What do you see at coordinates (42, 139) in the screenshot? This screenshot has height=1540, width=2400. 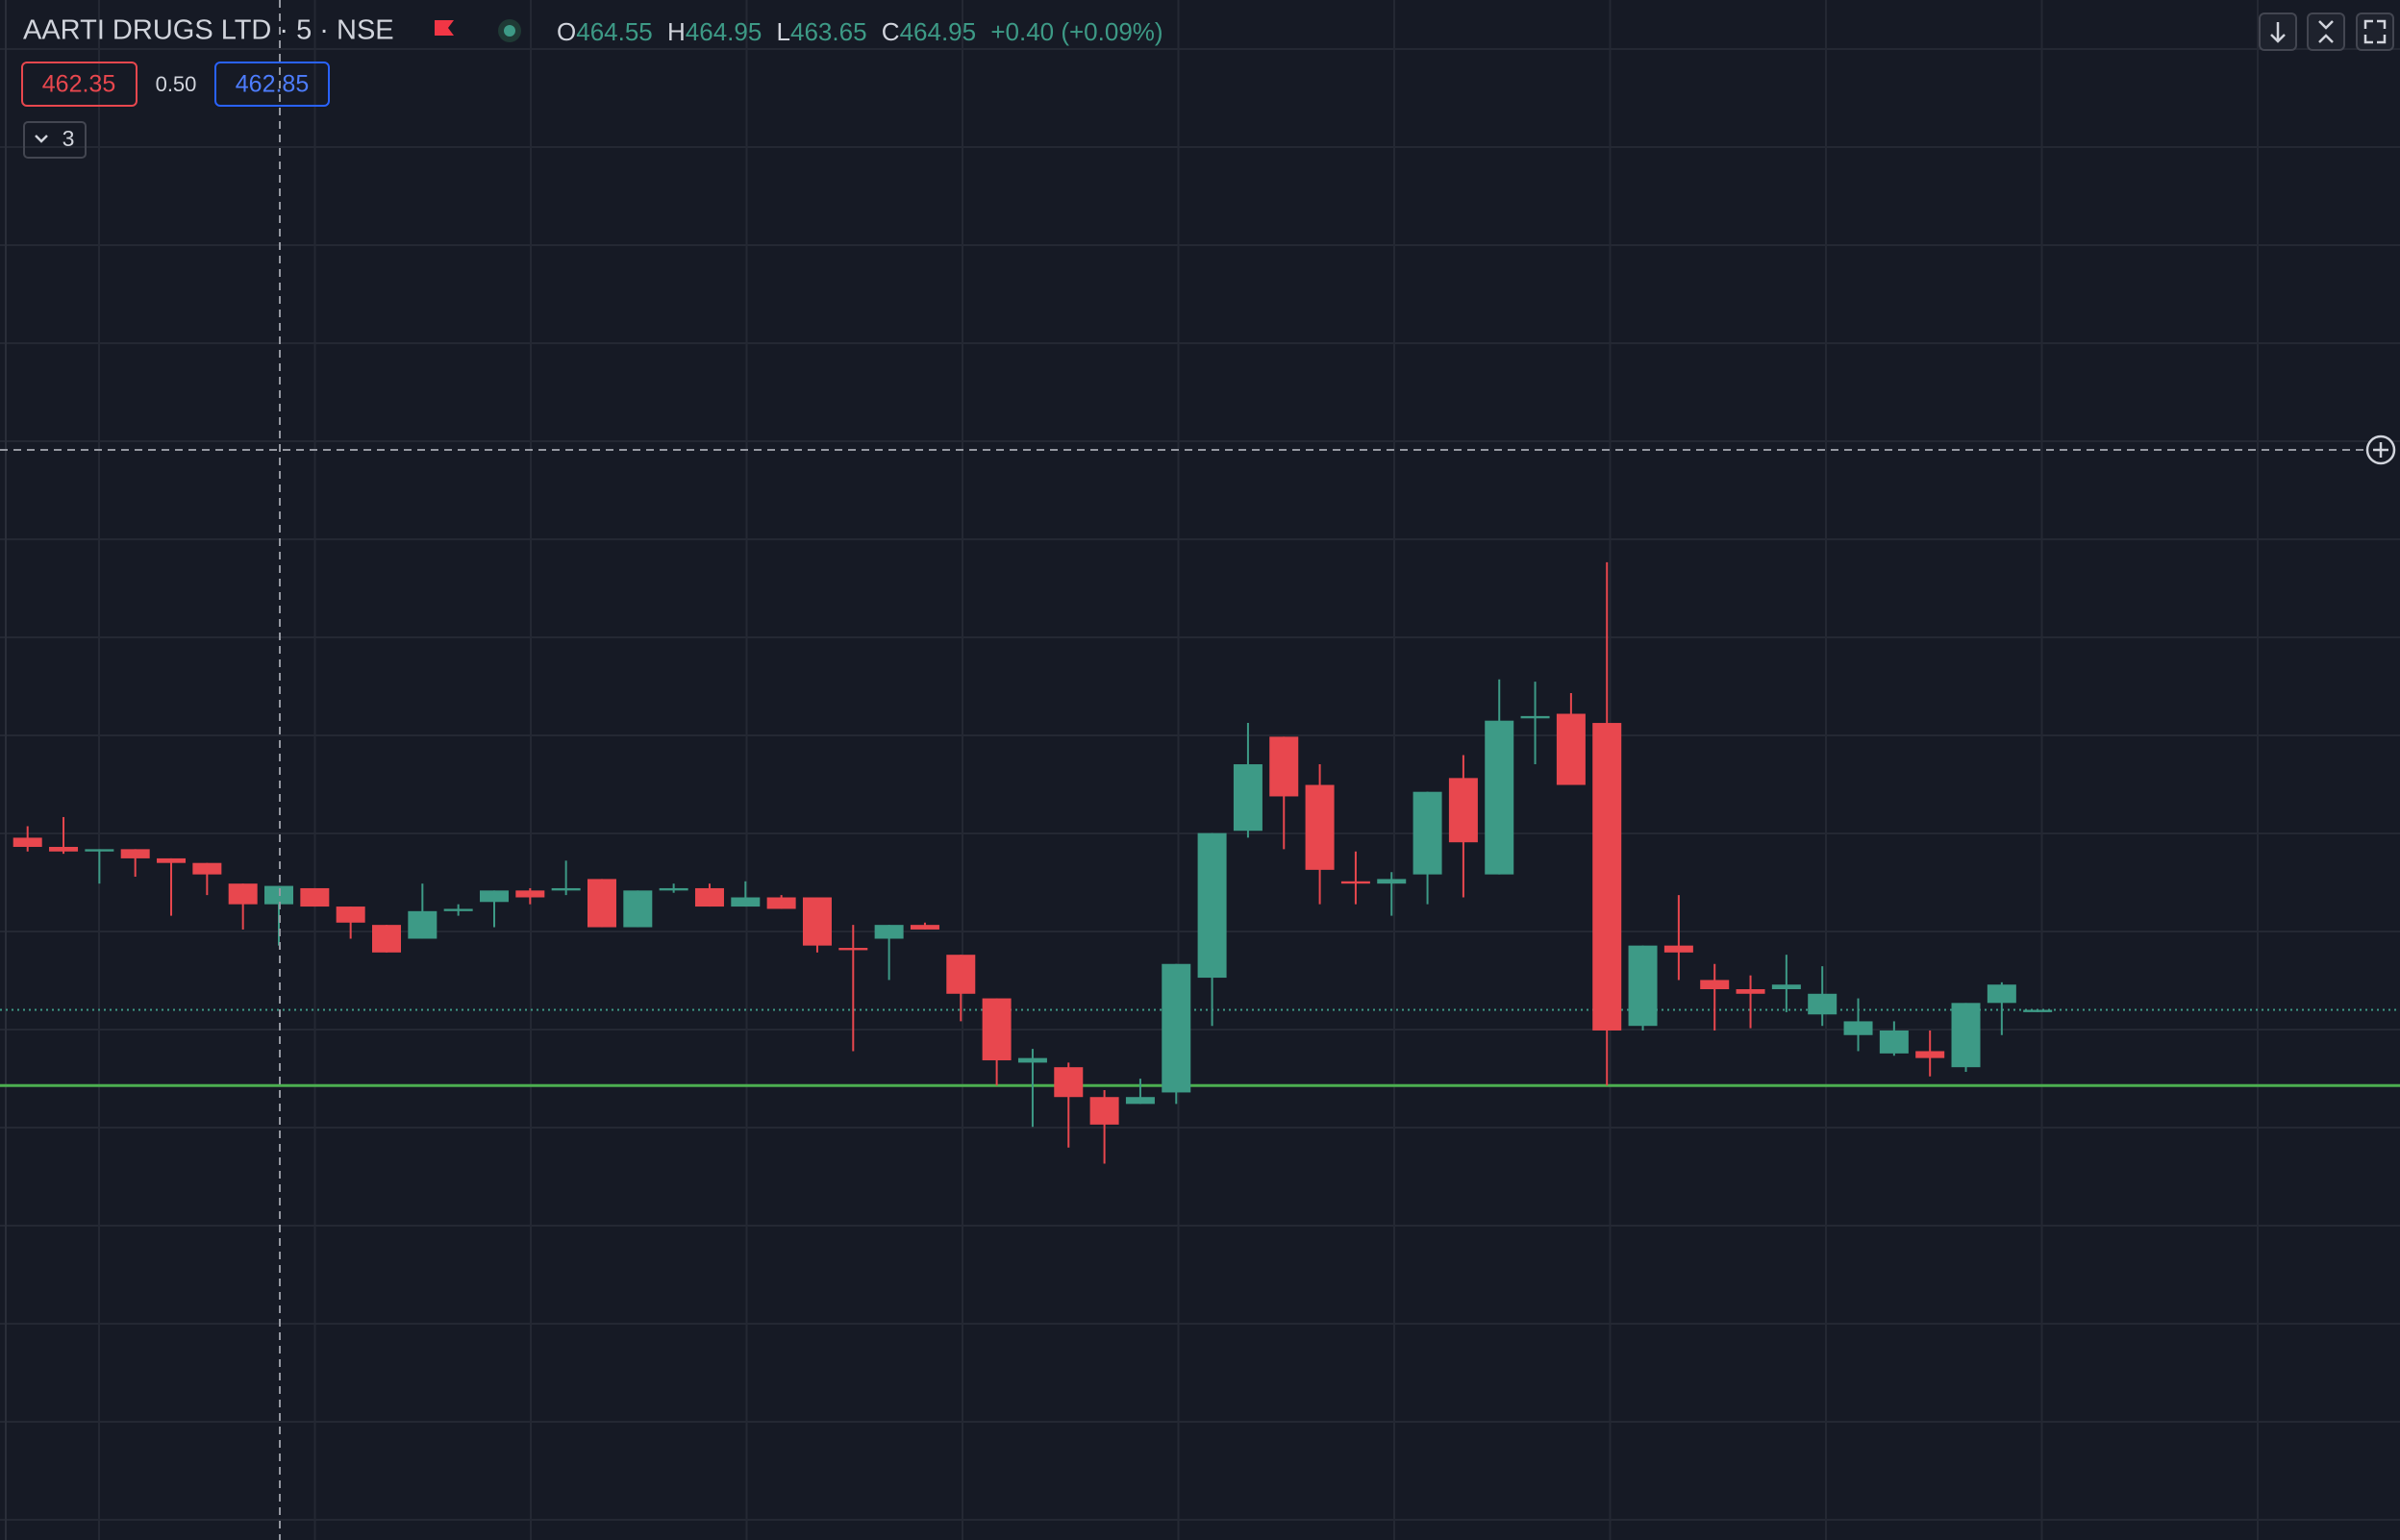 I see `chevron` at bounding box center [42, 139].